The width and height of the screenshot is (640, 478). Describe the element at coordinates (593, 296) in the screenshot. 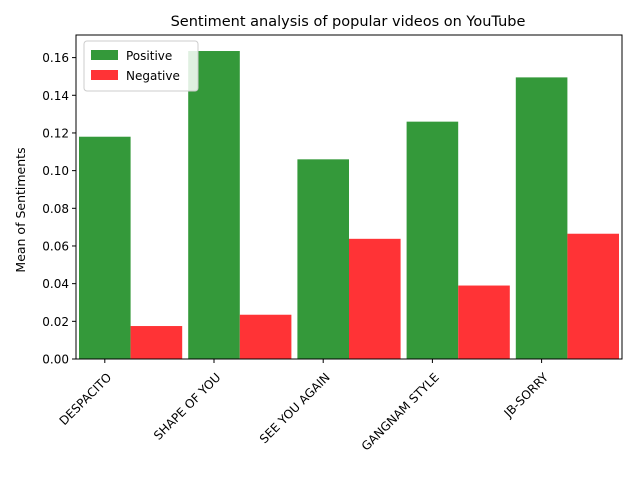

I see `bar-negative-jb-sorry` at that location.